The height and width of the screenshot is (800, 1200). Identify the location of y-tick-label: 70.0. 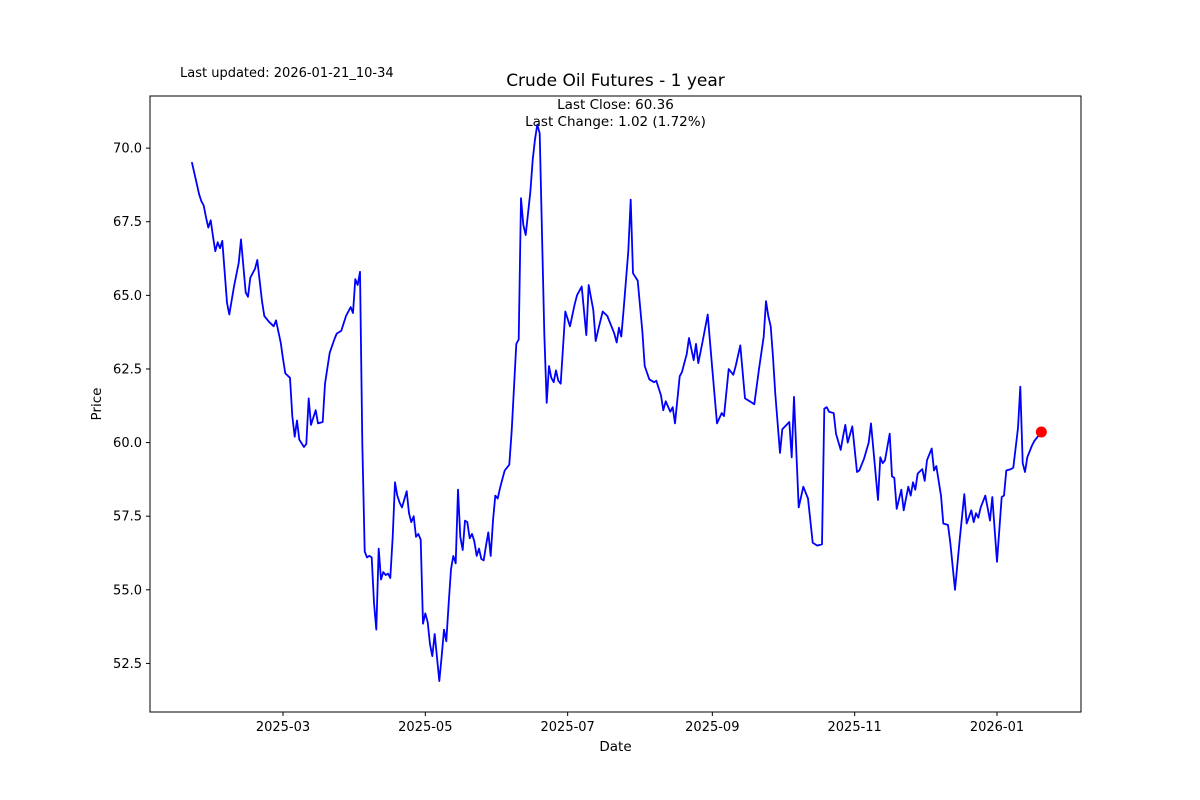
(127, 149).